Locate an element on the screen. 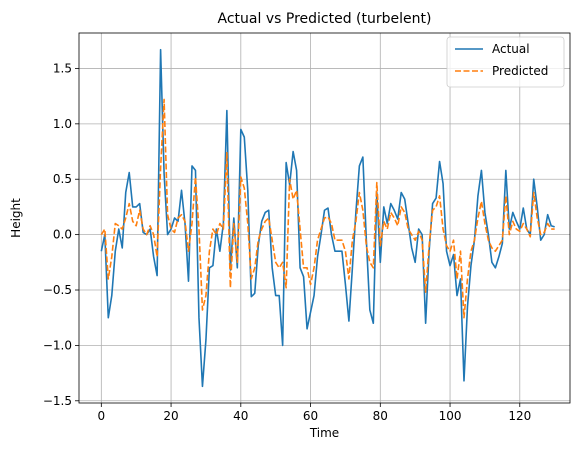  legend-label-predicted: Predicted is located at coordinates (520, 71).